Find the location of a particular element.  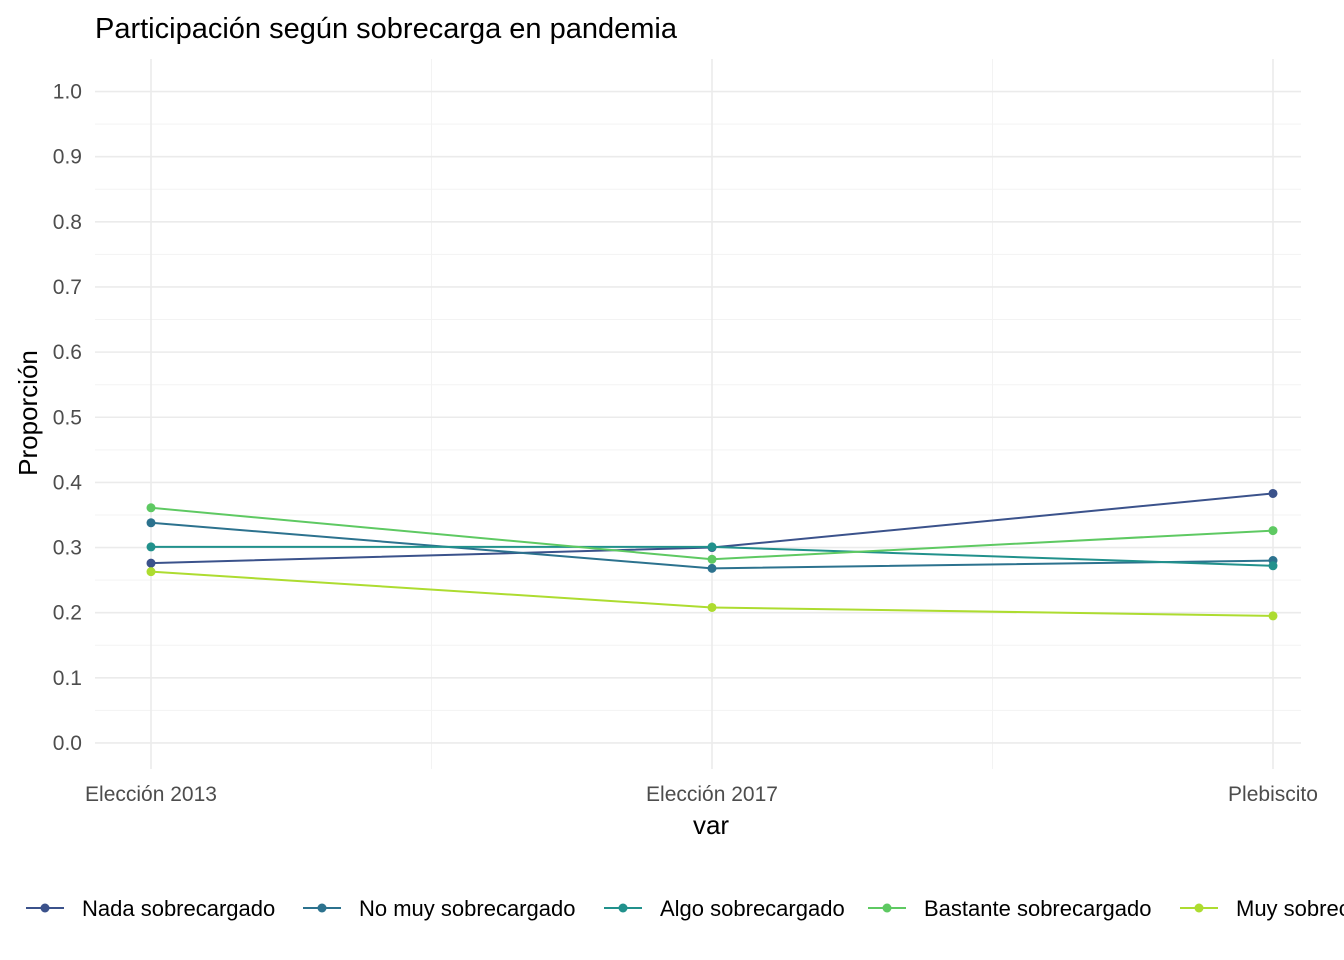

legend-item: Algo sobrecargado is located at coordinates (724, 908).